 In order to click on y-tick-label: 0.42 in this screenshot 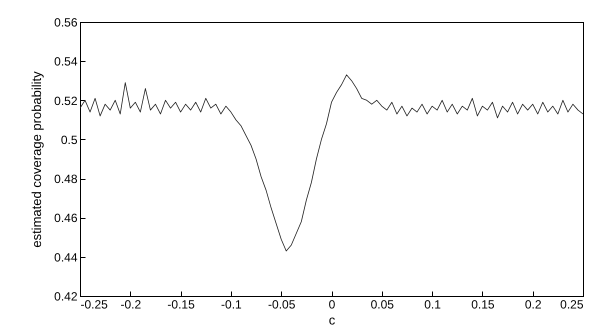, I will do `click(66, 297)`.